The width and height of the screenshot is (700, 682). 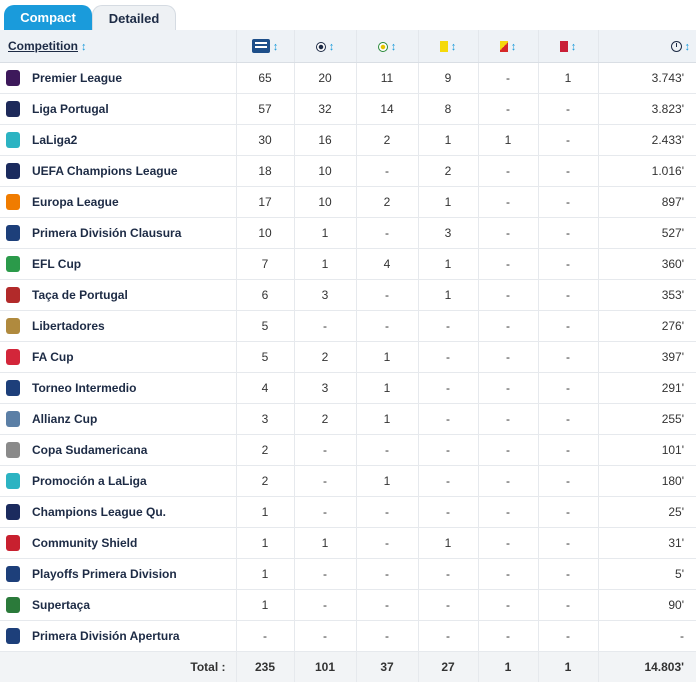 I want to click on total-second-yellow: 1, so click(x=508, y=667).